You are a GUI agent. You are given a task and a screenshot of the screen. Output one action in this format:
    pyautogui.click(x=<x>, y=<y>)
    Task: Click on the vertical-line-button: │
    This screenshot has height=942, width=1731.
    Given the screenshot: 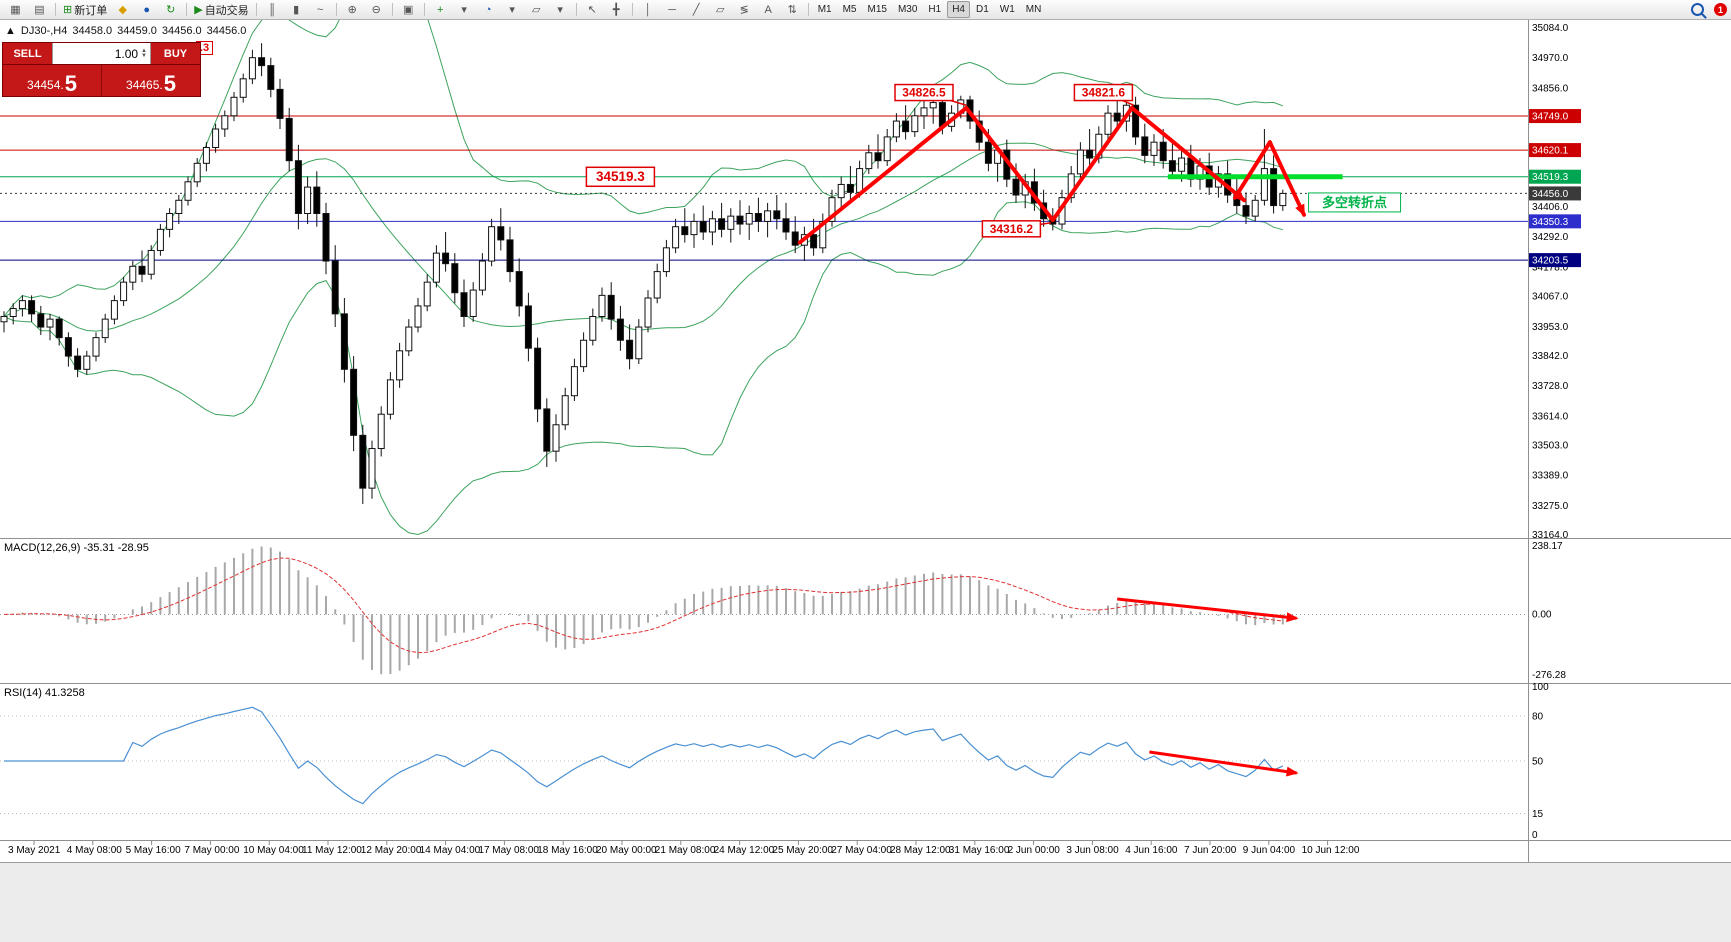 What is the action you would take?
    pyautogui.click(x=648, y=10)
    